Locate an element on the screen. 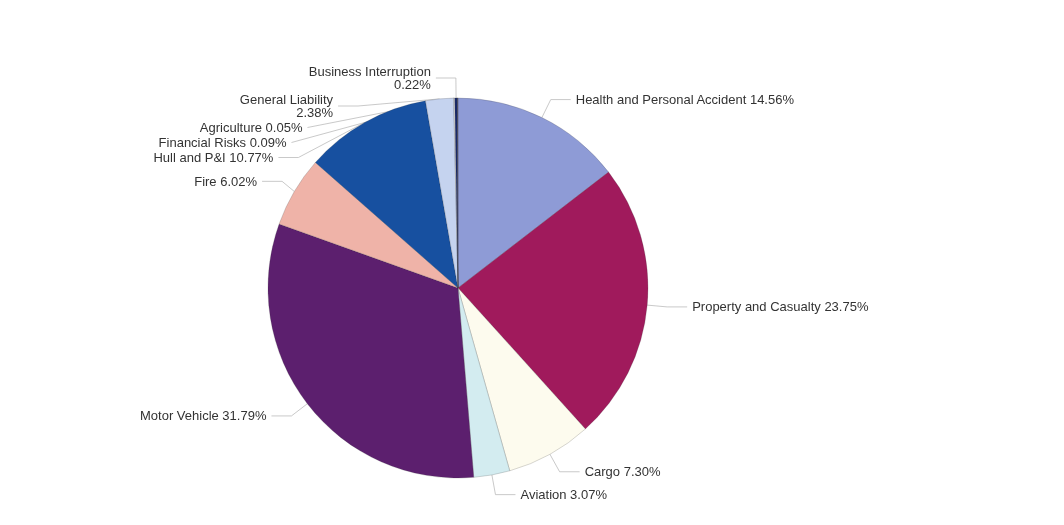 The image size is (1064, 525). slice-label: Hull and P&I 10.77% is located at coordinates (213, 158).